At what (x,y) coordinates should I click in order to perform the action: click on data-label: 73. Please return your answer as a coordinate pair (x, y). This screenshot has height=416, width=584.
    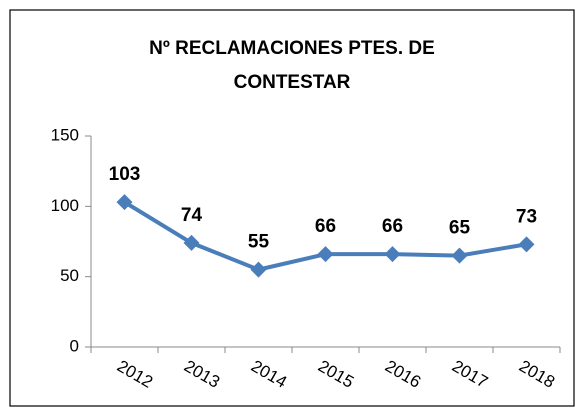
    Looking at the image, I should click on (526, 216).